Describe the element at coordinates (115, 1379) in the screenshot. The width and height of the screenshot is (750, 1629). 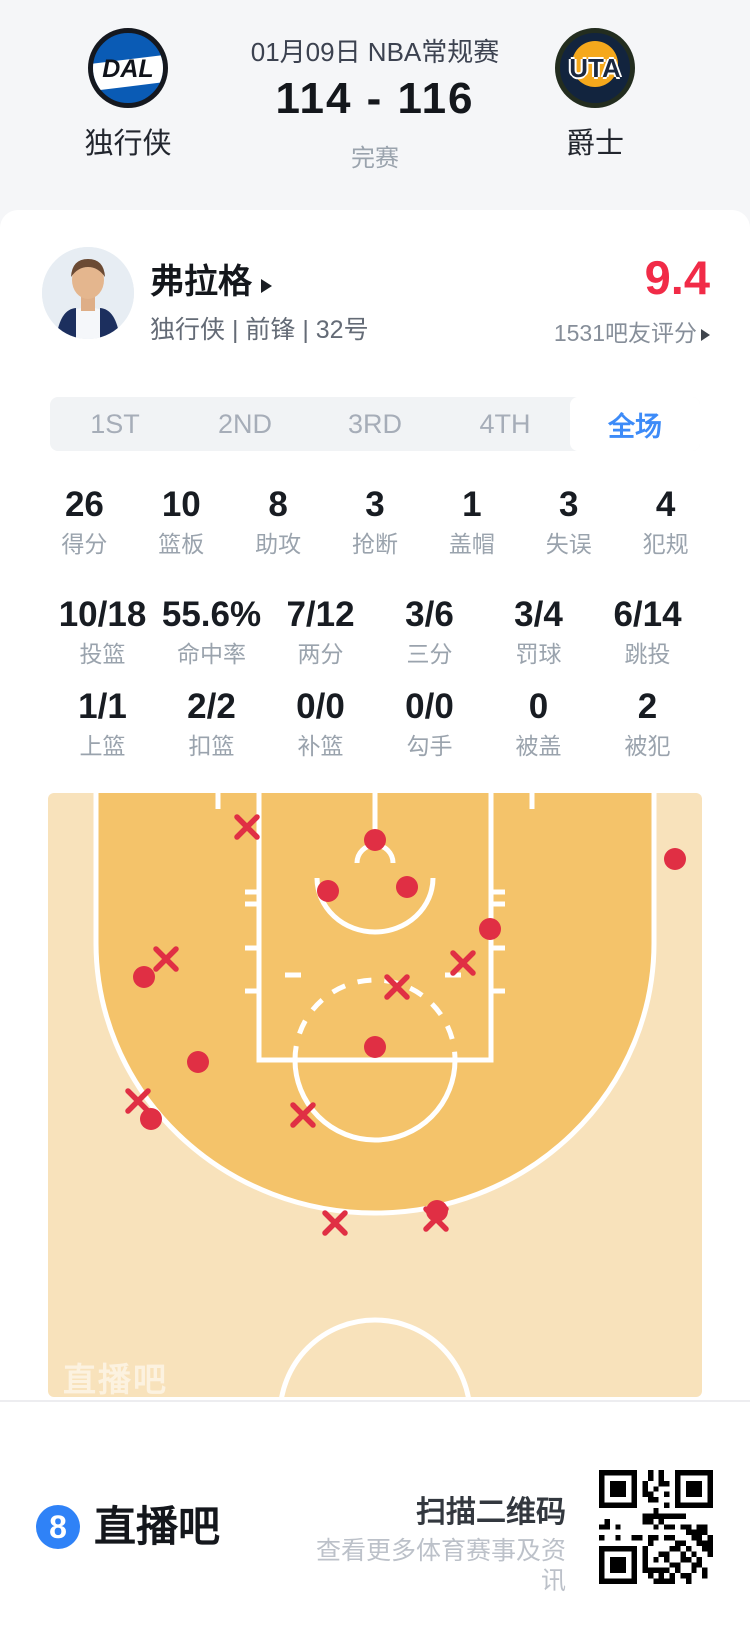
I see `court-watermark: 直播吧` at that location.